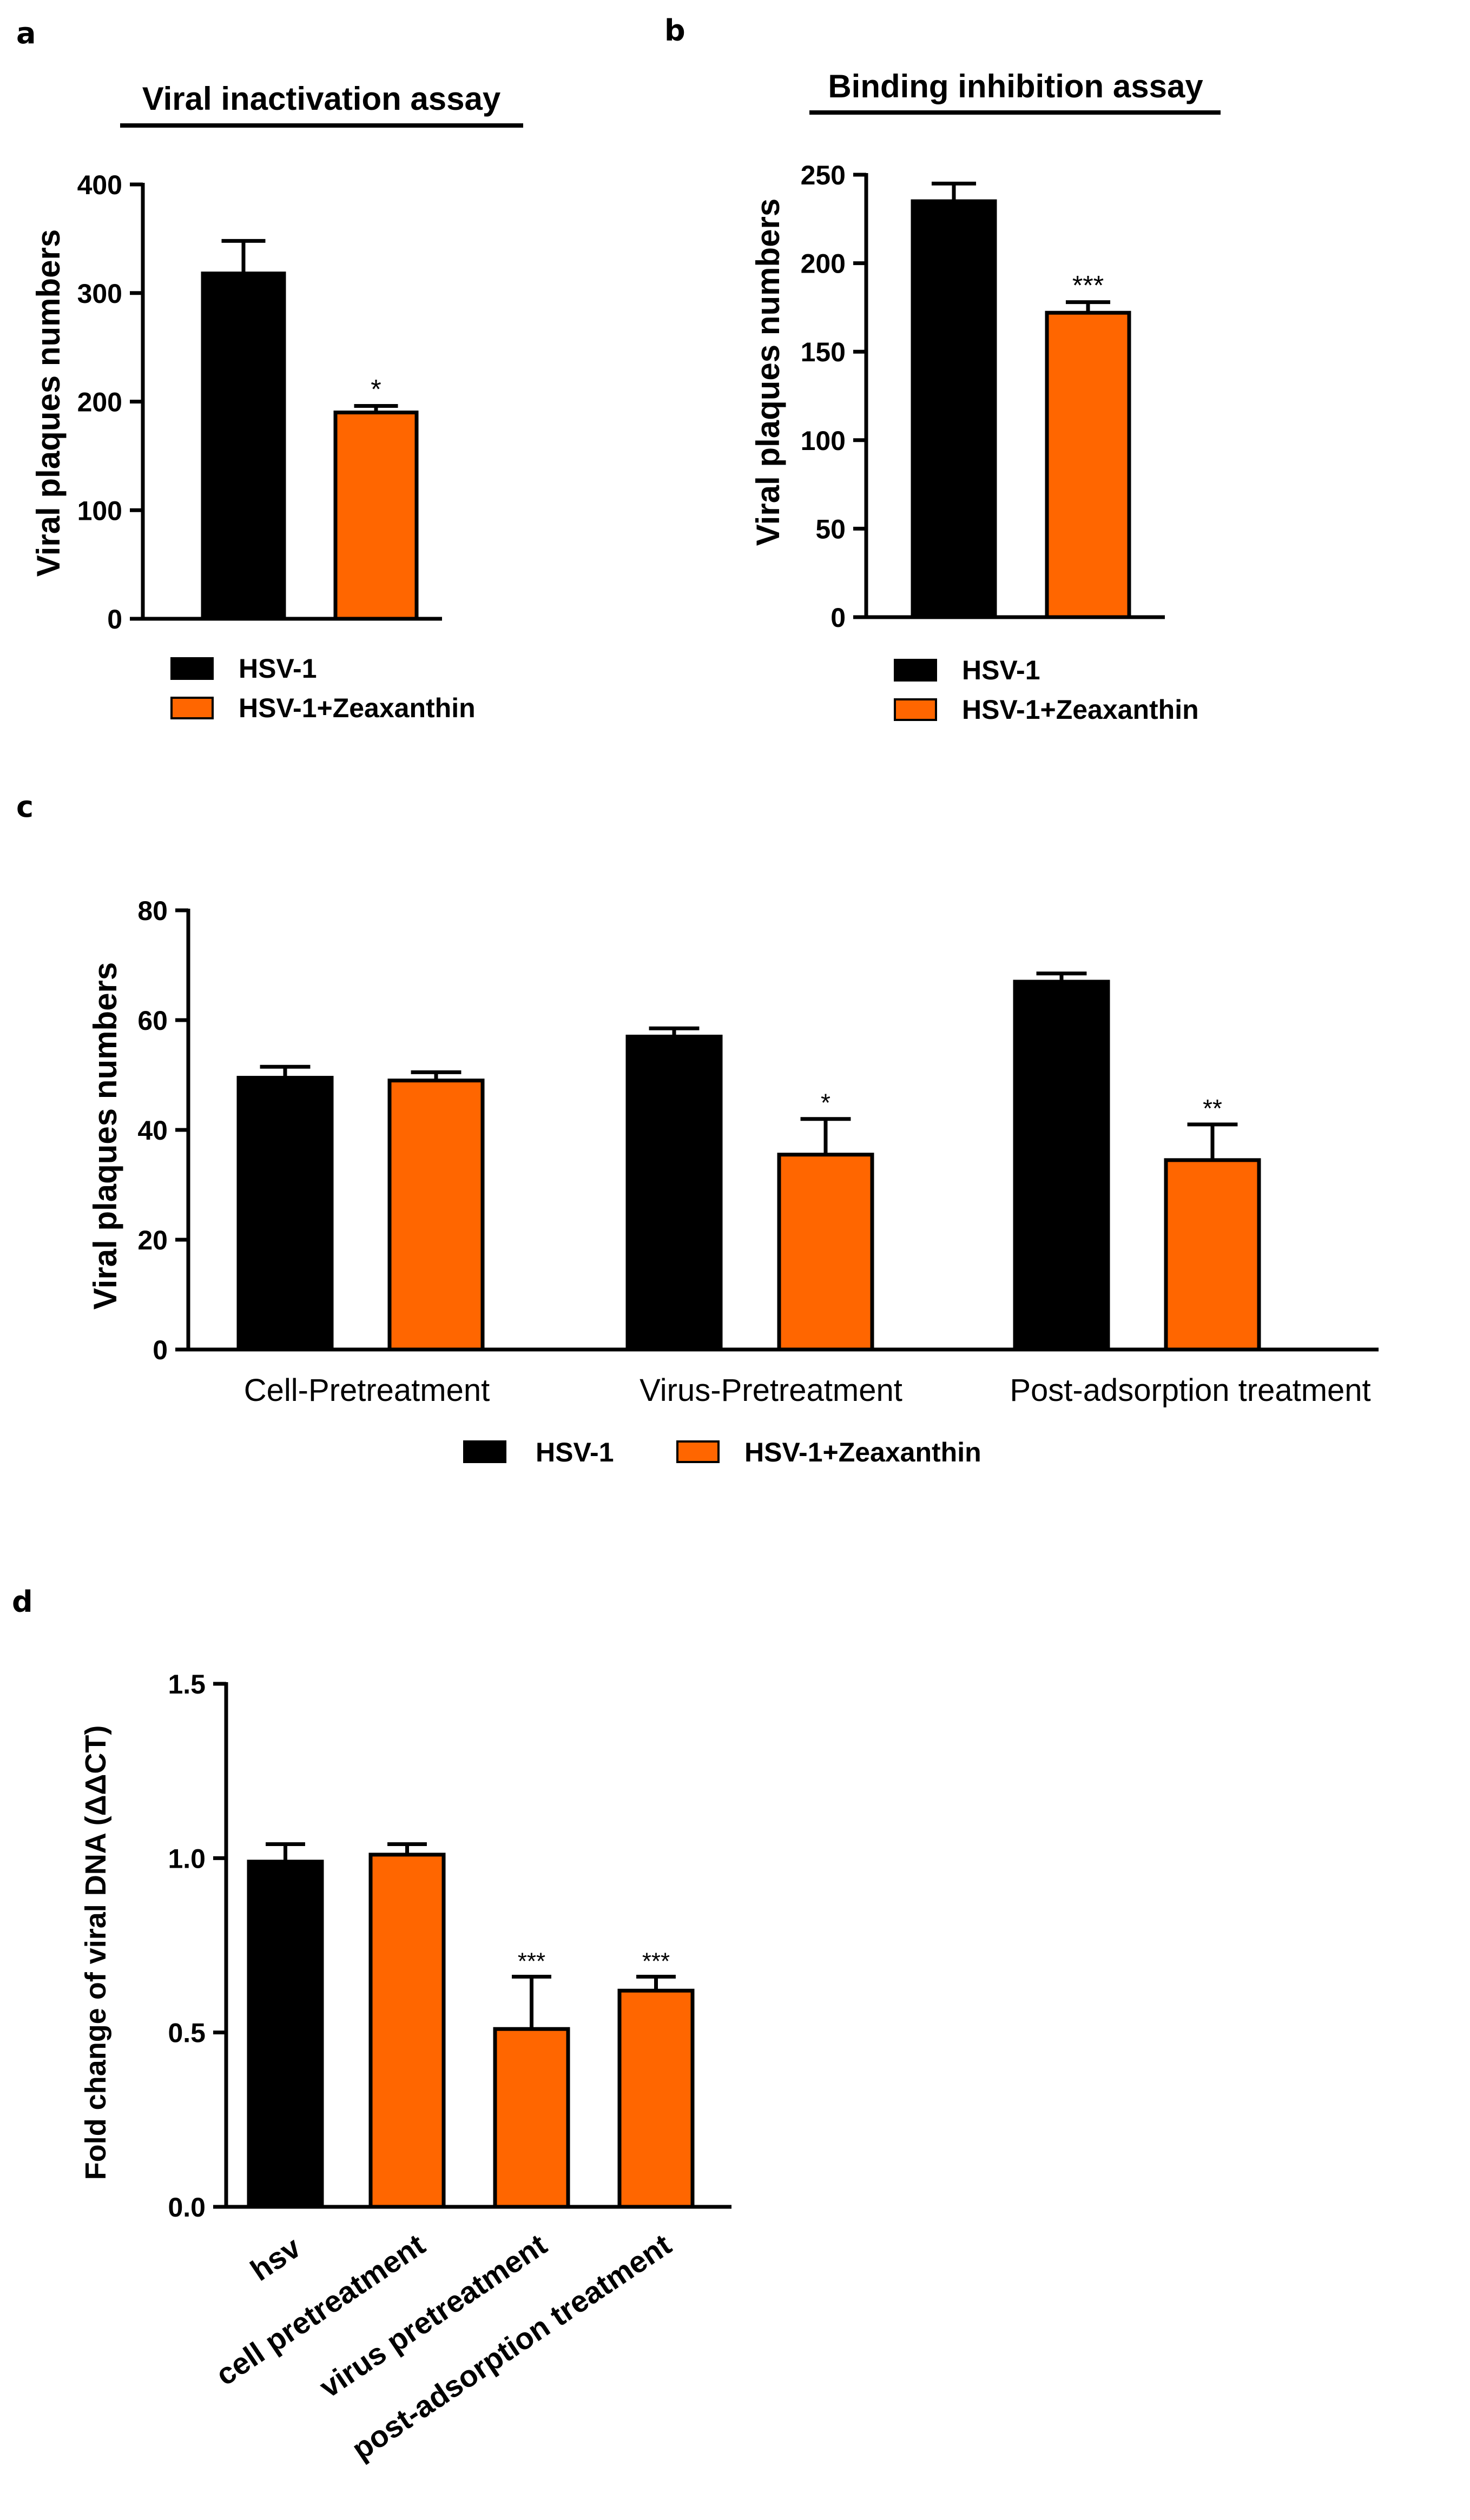 This screenshot has height=2520, width=1470. What do you see at coordinates (675, 31) in the screenshot?
I see `panel-b-letter: b` at bounding box center [675, 31].